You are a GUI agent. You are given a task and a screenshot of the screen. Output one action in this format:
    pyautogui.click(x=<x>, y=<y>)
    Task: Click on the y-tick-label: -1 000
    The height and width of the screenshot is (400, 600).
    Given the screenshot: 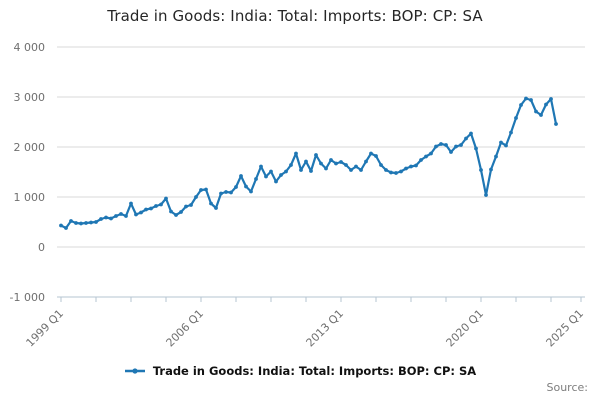 What is the action you would take?
    pyautogui.click(x=27, y=297)
    